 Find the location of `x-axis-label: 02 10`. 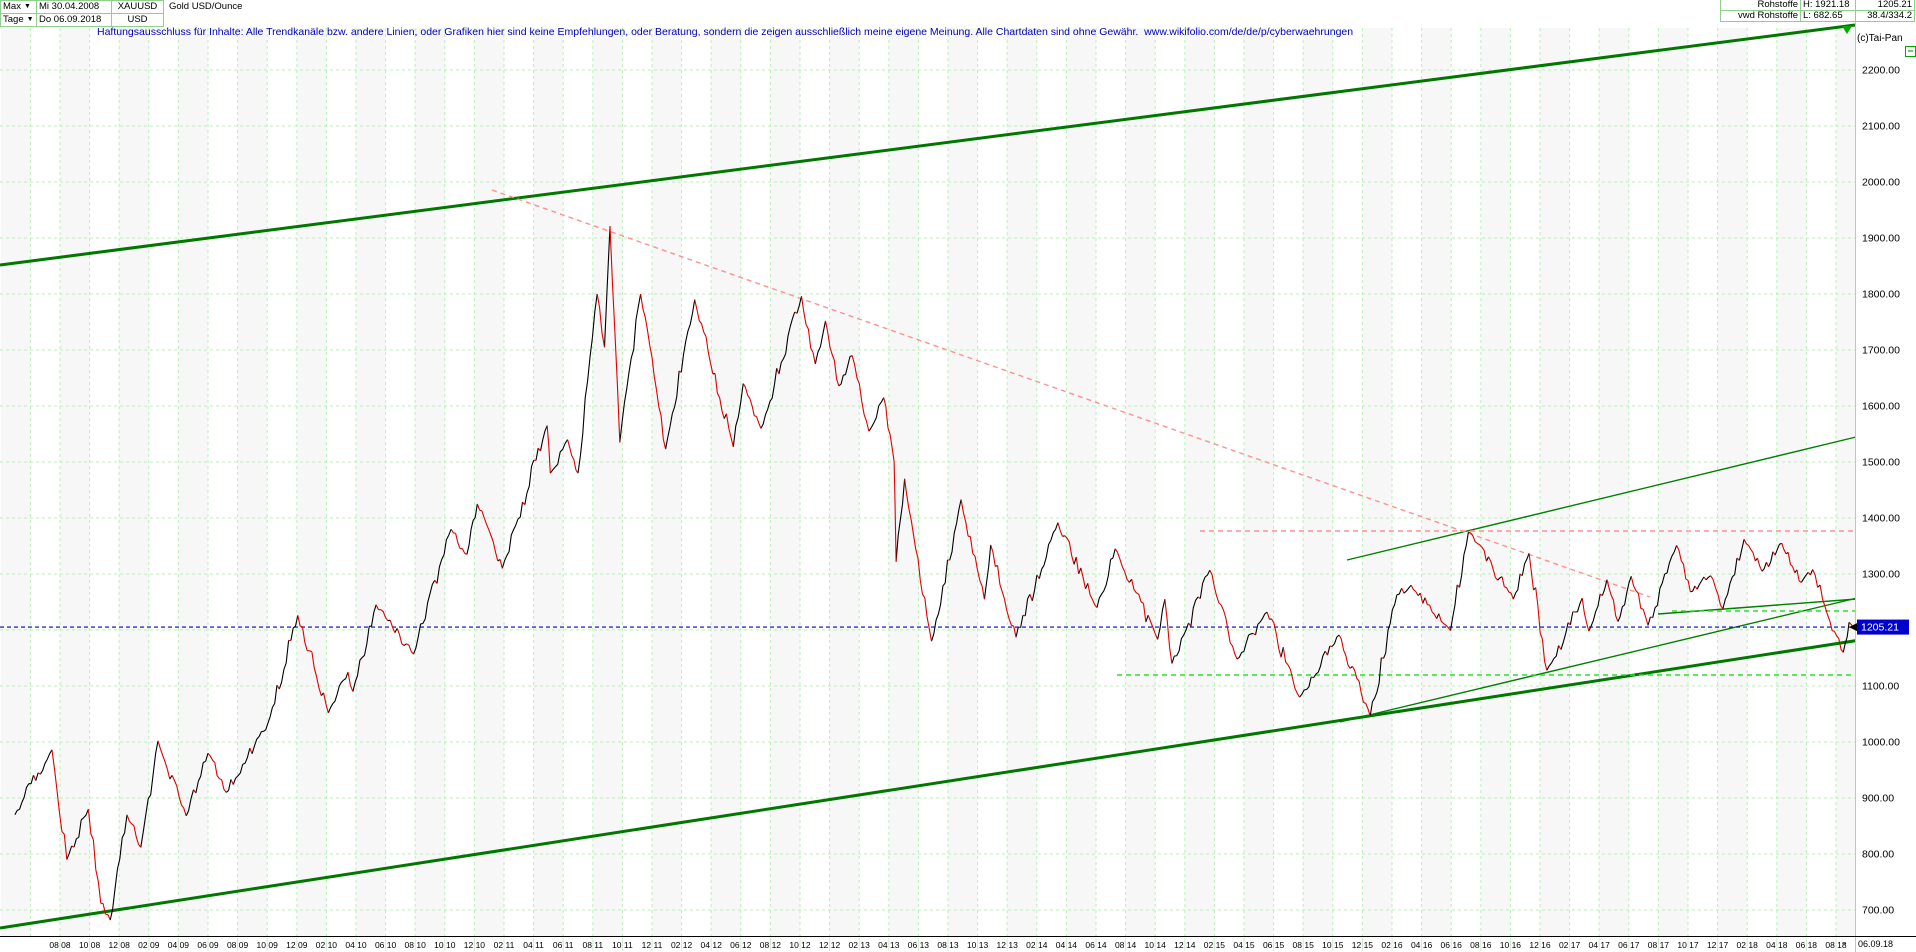

x-axis-label: 02 10 is located at coordinates (327, 945).